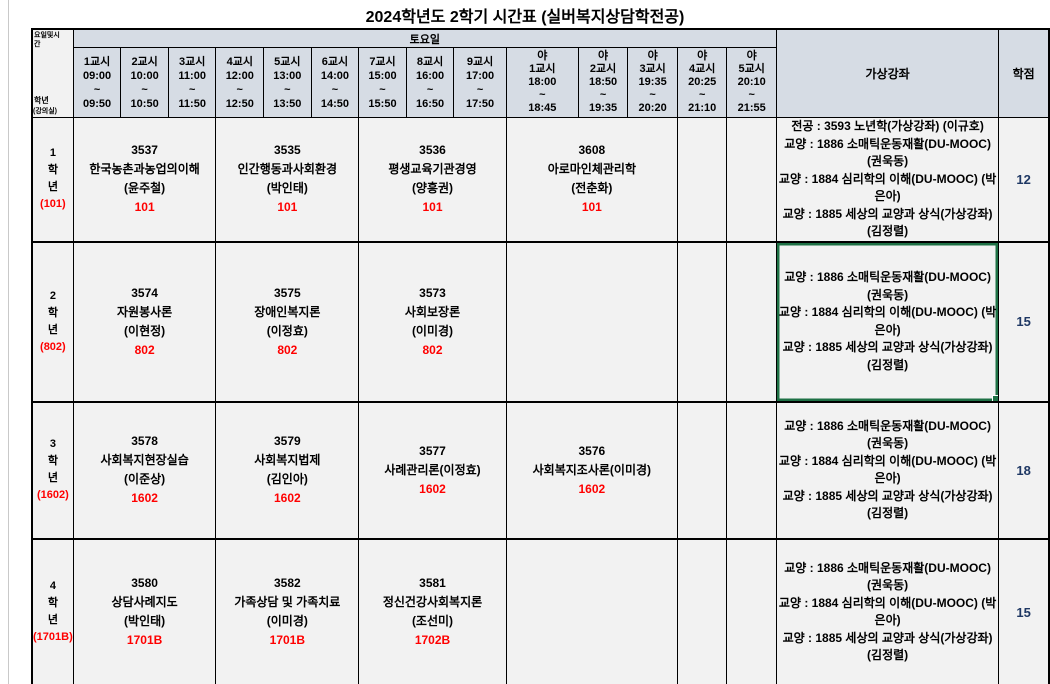 The image size is (1050, 684). What do you see at coordinates (145, 311) in the screenshot?
I see `course-name: 자원봉사론` at bounding box center [145, 311].